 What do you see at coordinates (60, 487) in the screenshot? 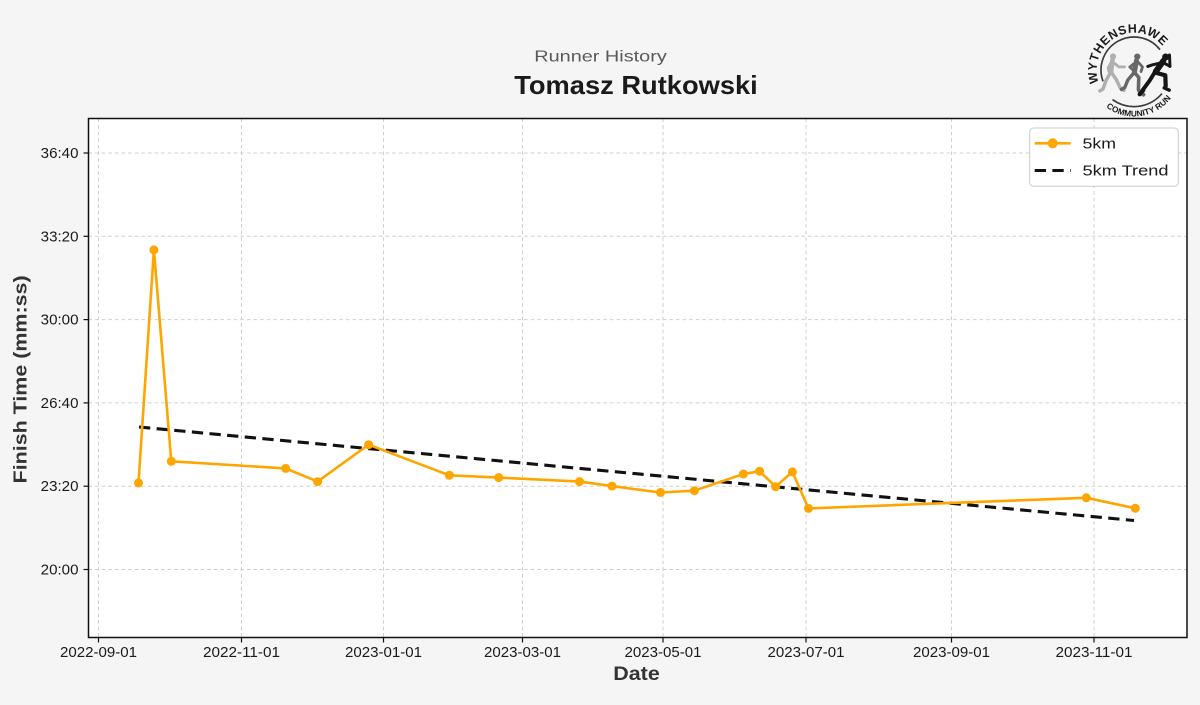
I see `svg-text: 23:20` at bounding box center [60, 487].